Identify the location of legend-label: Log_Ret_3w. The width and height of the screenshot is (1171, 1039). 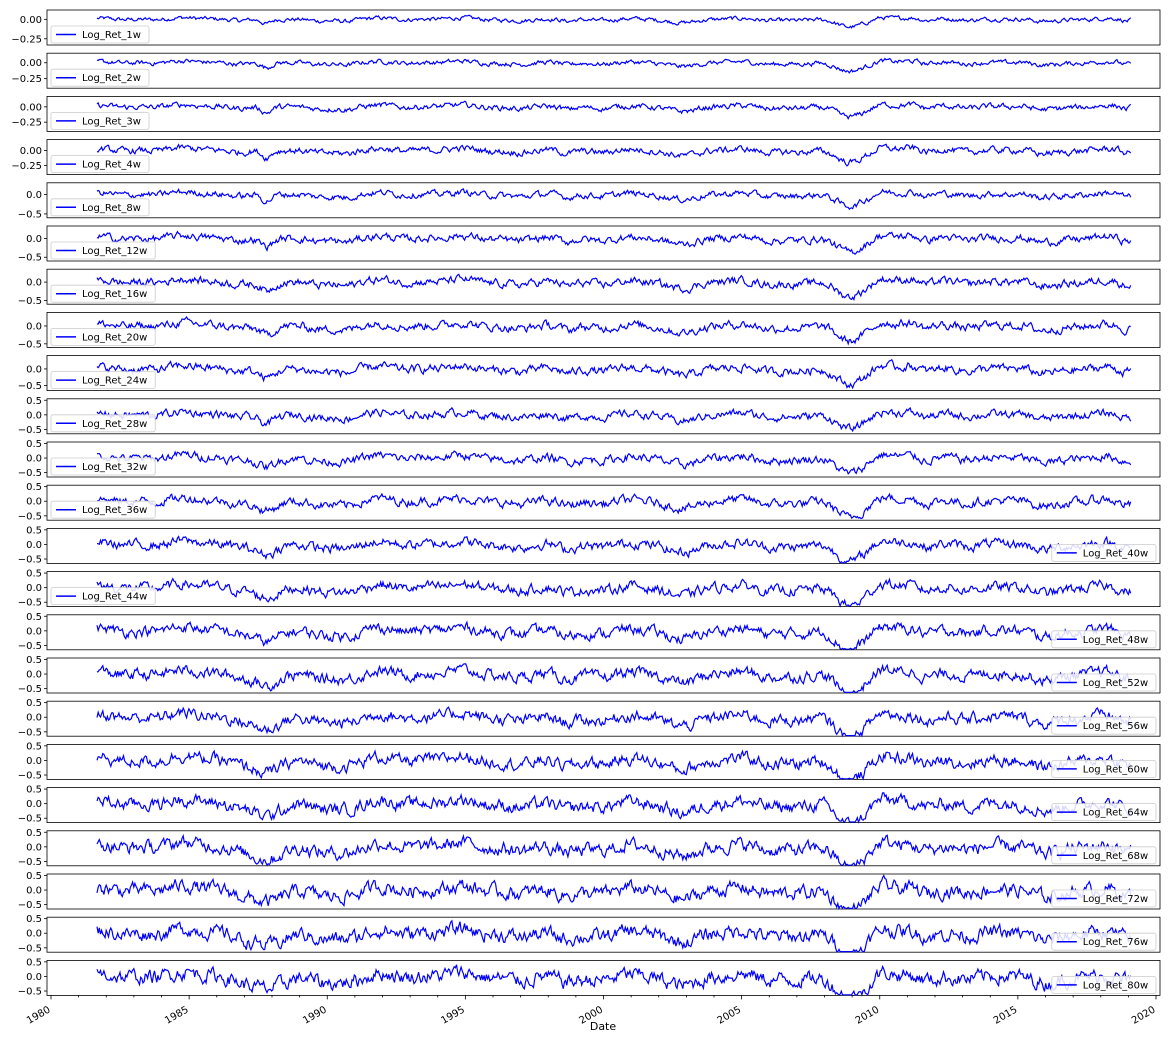
(111, 121).